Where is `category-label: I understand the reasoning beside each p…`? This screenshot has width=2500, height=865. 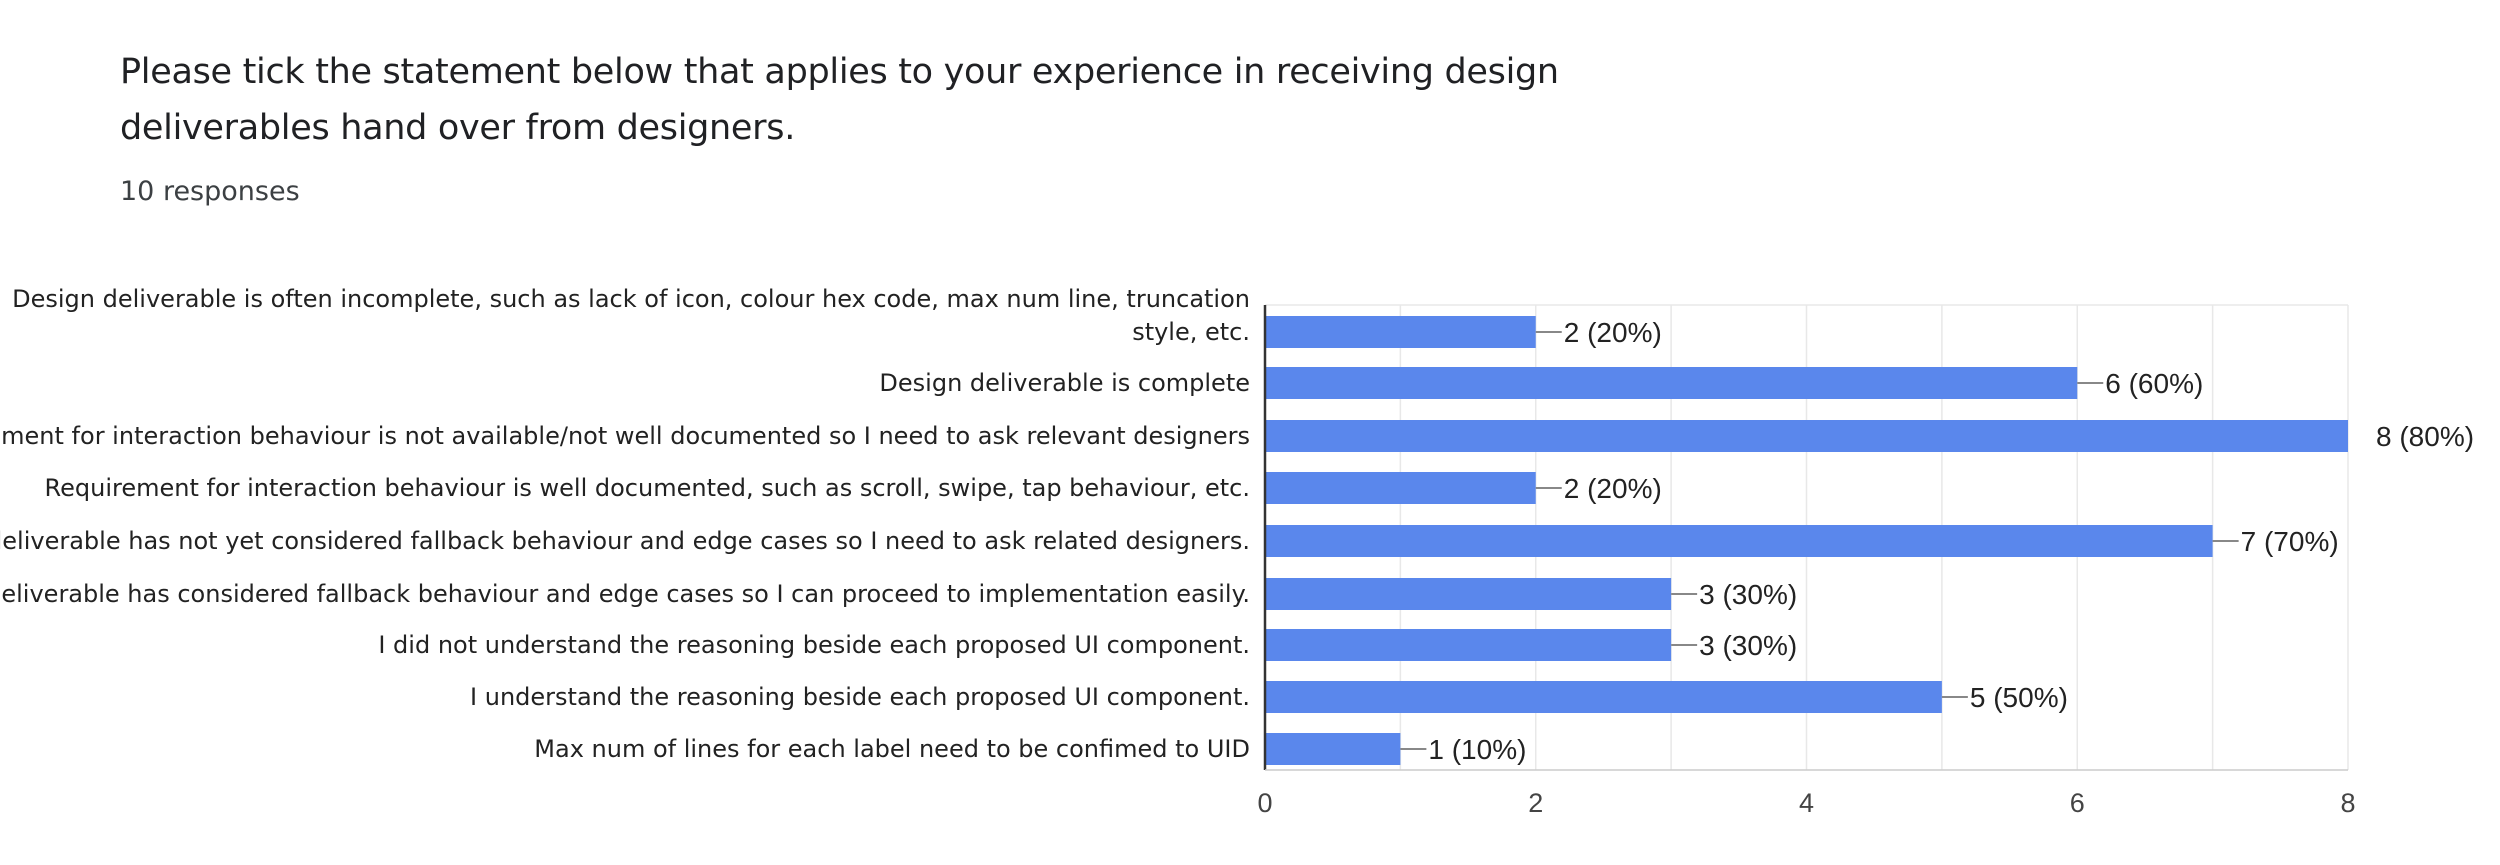 category-label: I understand the reasoning beside each p… is located at coordinates (860, 697).